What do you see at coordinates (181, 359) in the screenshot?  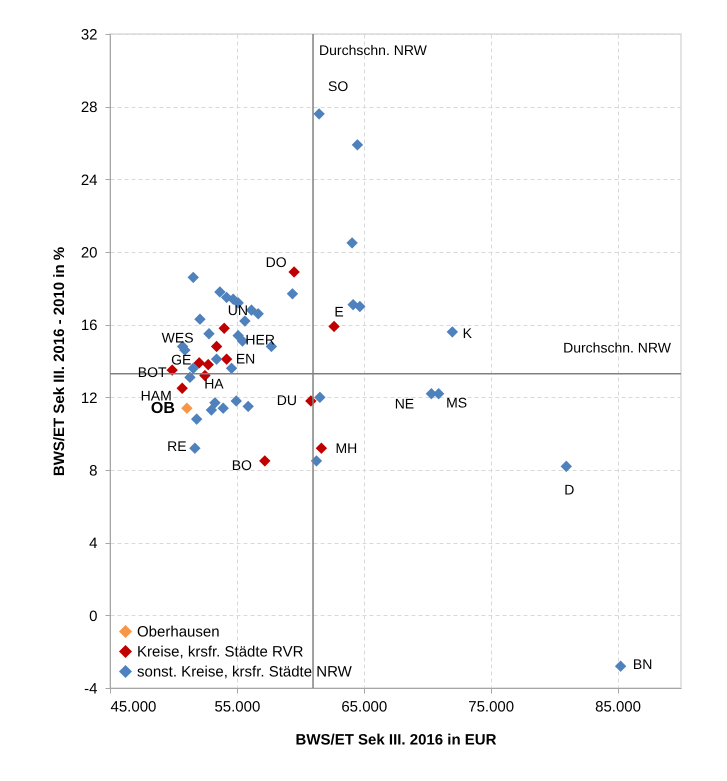 I see `annotation: GE` at bounding box center [181, 359].